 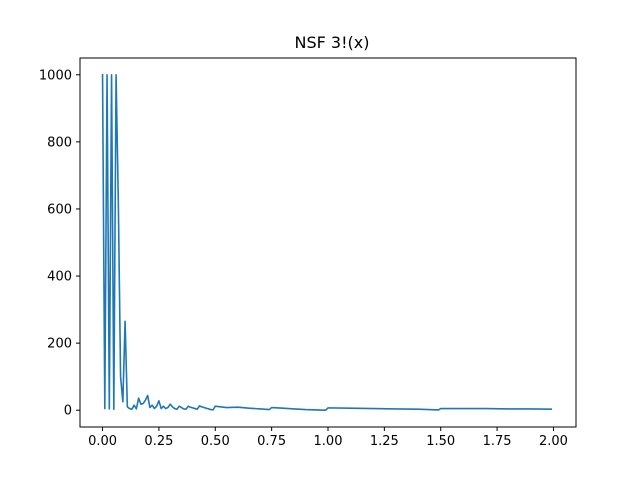 I want to click on x-tick-label: 0.25, so click(x=158, y=441).